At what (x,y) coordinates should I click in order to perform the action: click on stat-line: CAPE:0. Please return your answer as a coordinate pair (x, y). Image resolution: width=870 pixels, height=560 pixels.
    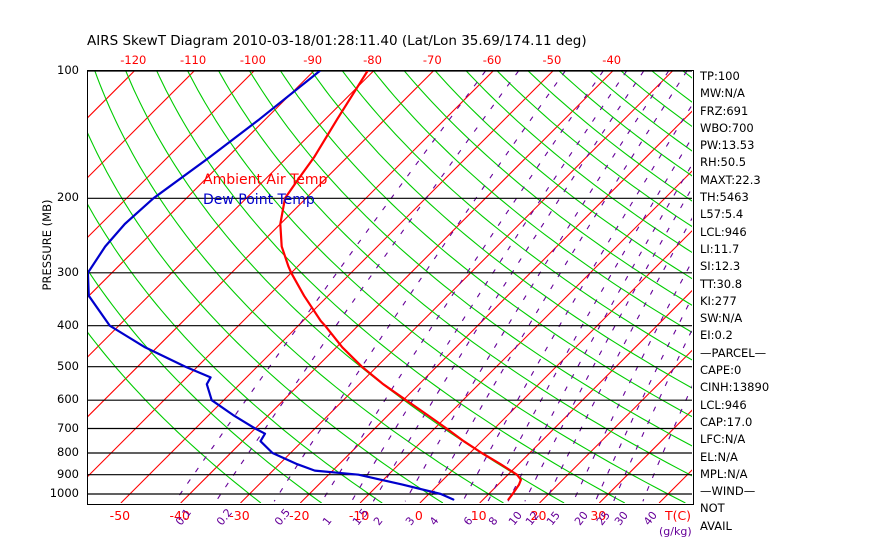
    Looking at the image, I should click on (721, 370).